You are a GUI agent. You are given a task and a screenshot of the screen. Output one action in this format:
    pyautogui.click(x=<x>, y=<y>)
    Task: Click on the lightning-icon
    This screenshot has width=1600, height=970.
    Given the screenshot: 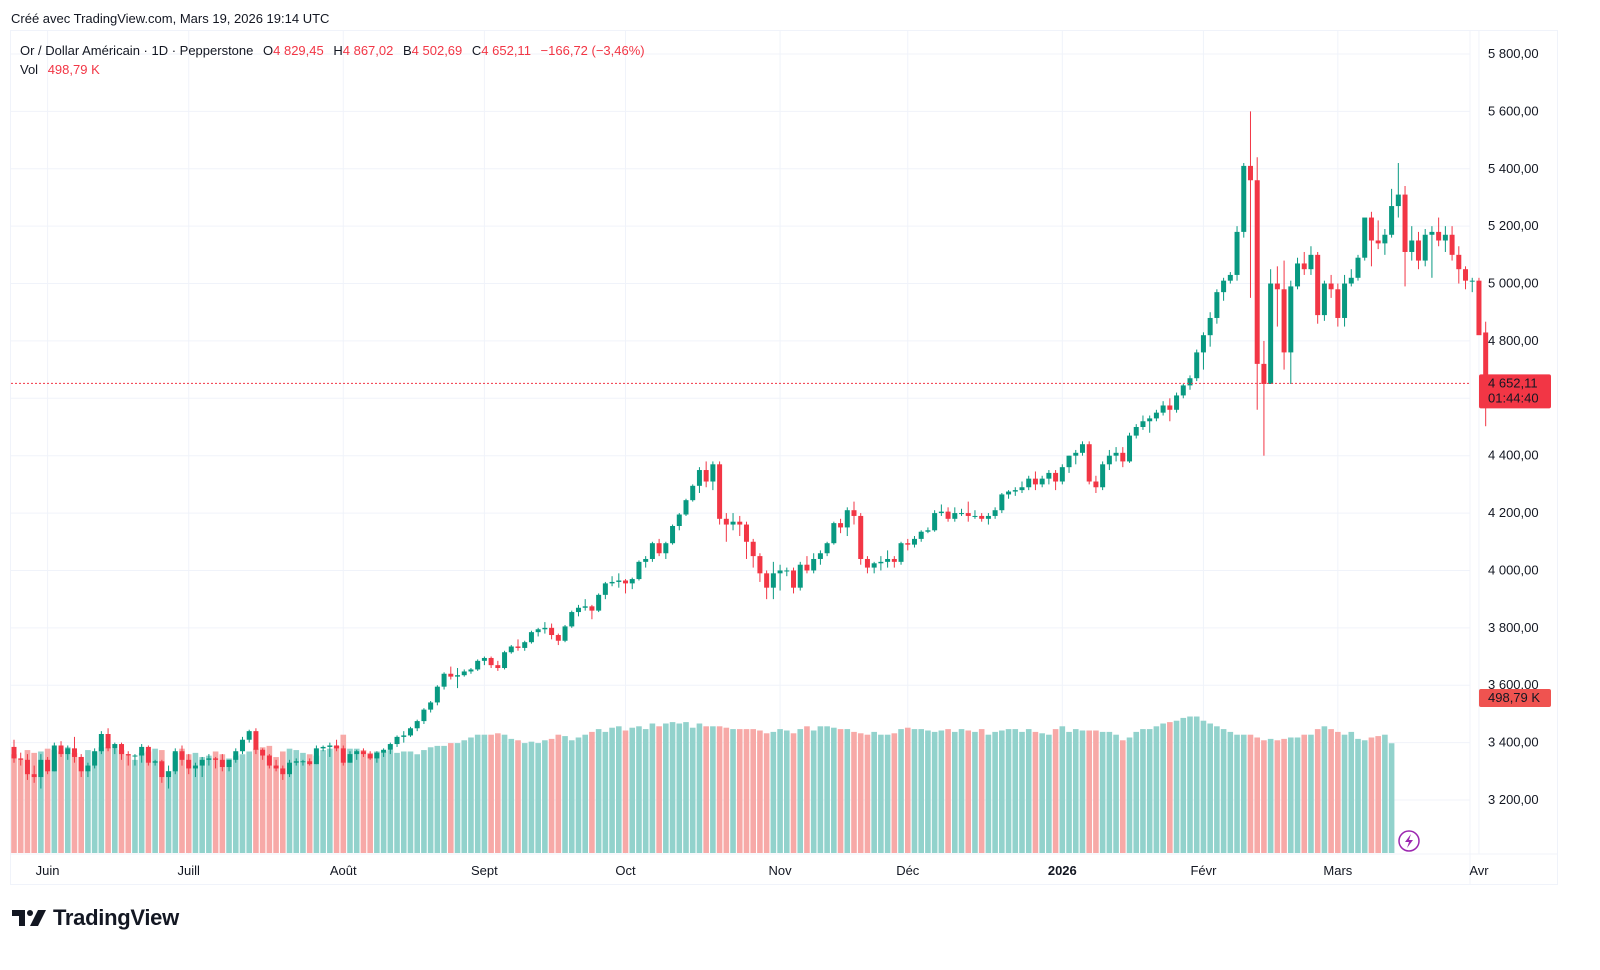 What is the action you would take?
    pyautogui.click(x=1409, y=841)
    